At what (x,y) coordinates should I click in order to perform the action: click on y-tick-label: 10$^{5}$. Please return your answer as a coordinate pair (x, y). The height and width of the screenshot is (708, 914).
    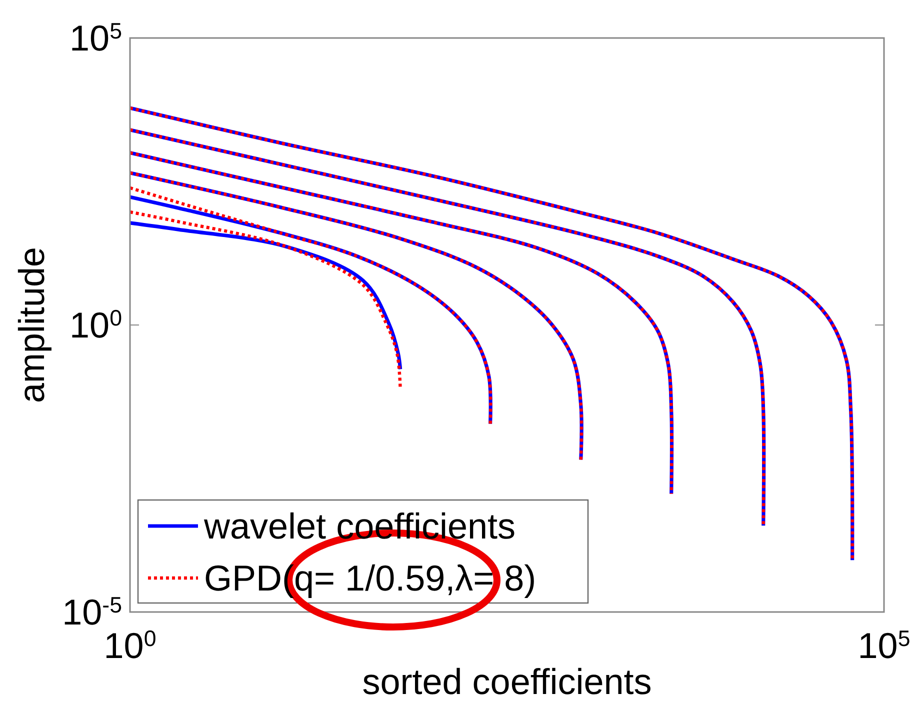
    Looking at the image, I should click on (96, 38).